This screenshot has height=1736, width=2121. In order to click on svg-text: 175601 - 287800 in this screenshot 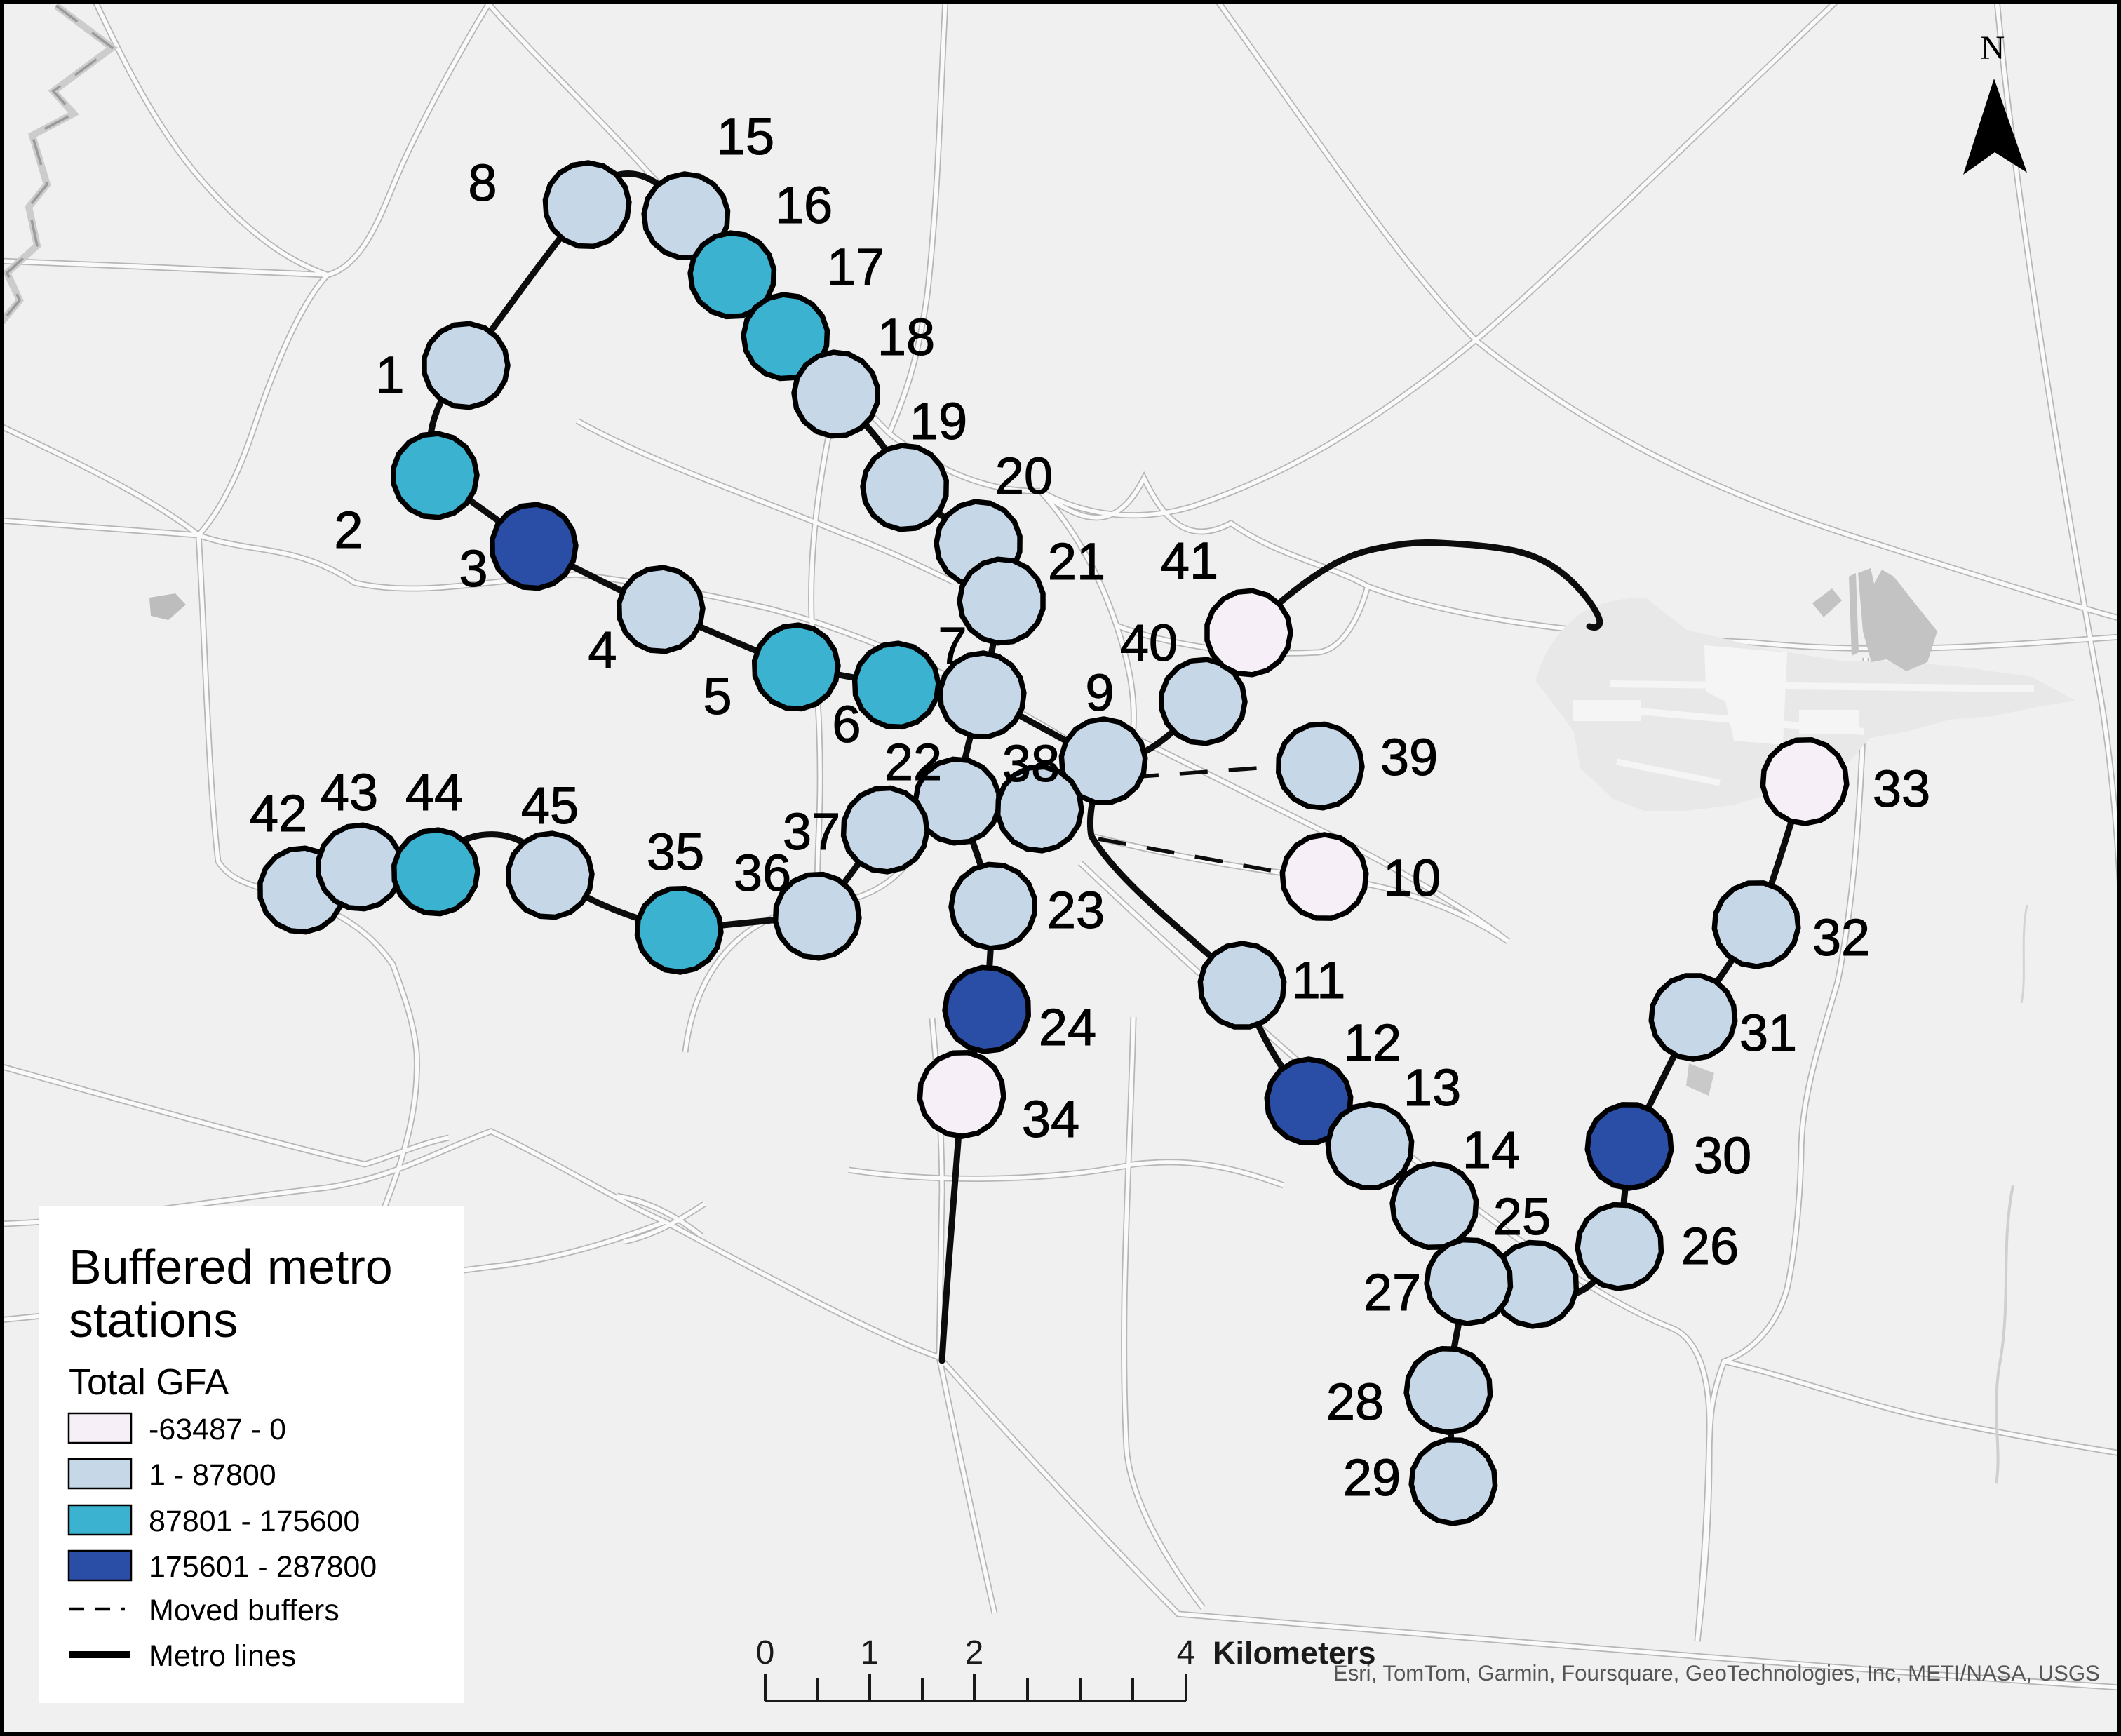, I will do `click(263, 1567)`.